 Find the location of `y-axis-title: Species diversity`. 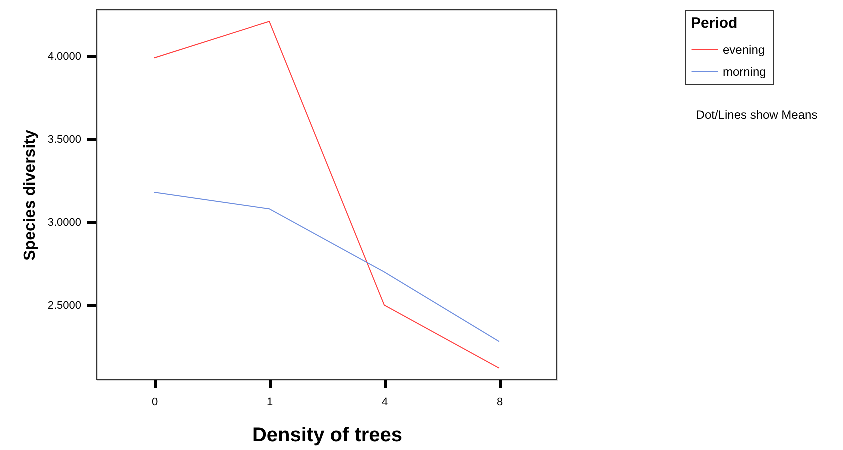

y-axis-title: Species diversity is located at coordinates (30, 195).